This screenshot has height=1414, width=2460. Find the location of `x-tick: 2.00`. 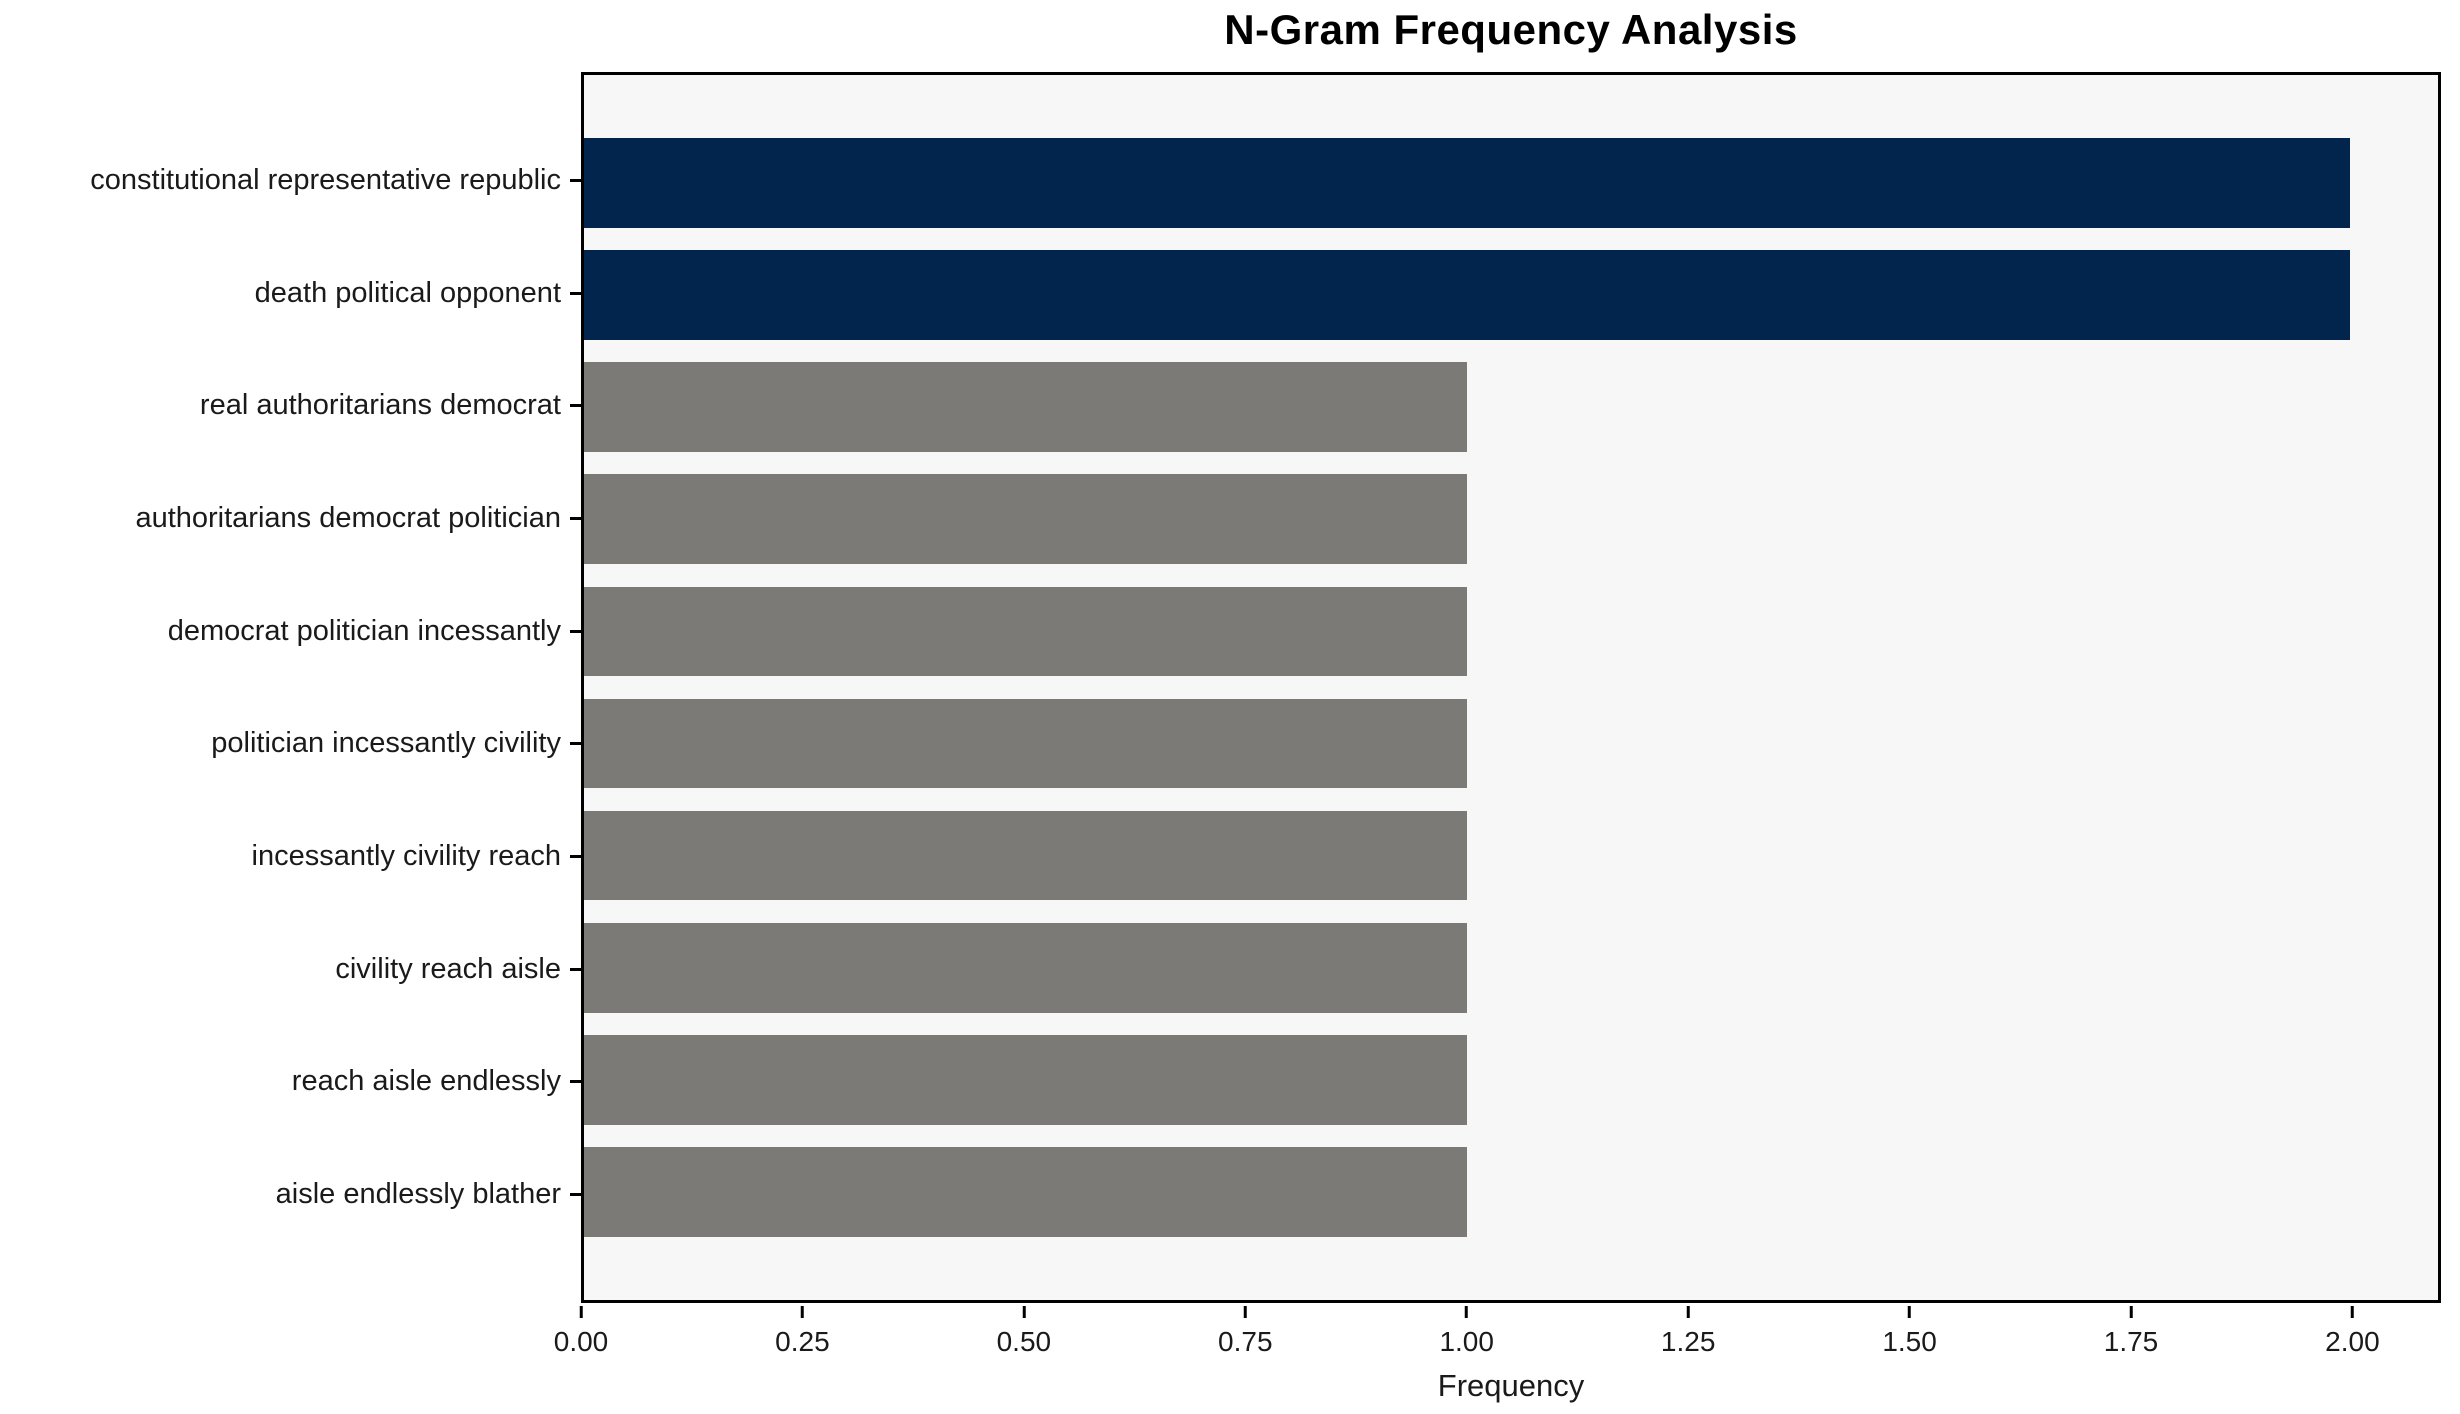

x-tick: 2.00 is located at coordinates (2352, 1332).